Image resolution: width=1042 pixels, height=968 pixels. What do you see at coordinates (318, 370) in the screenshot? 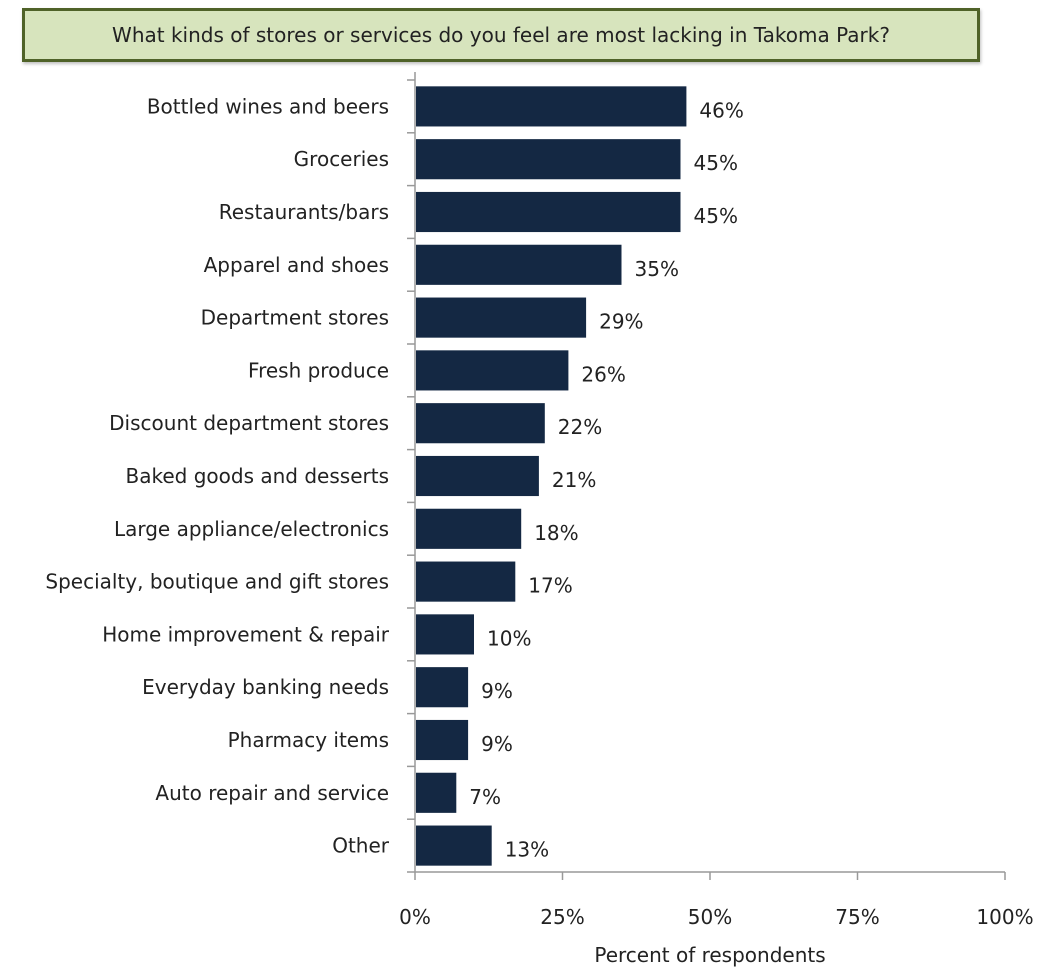
I see `category-label-5: Fresh produce` at bounding box center [318, 370].